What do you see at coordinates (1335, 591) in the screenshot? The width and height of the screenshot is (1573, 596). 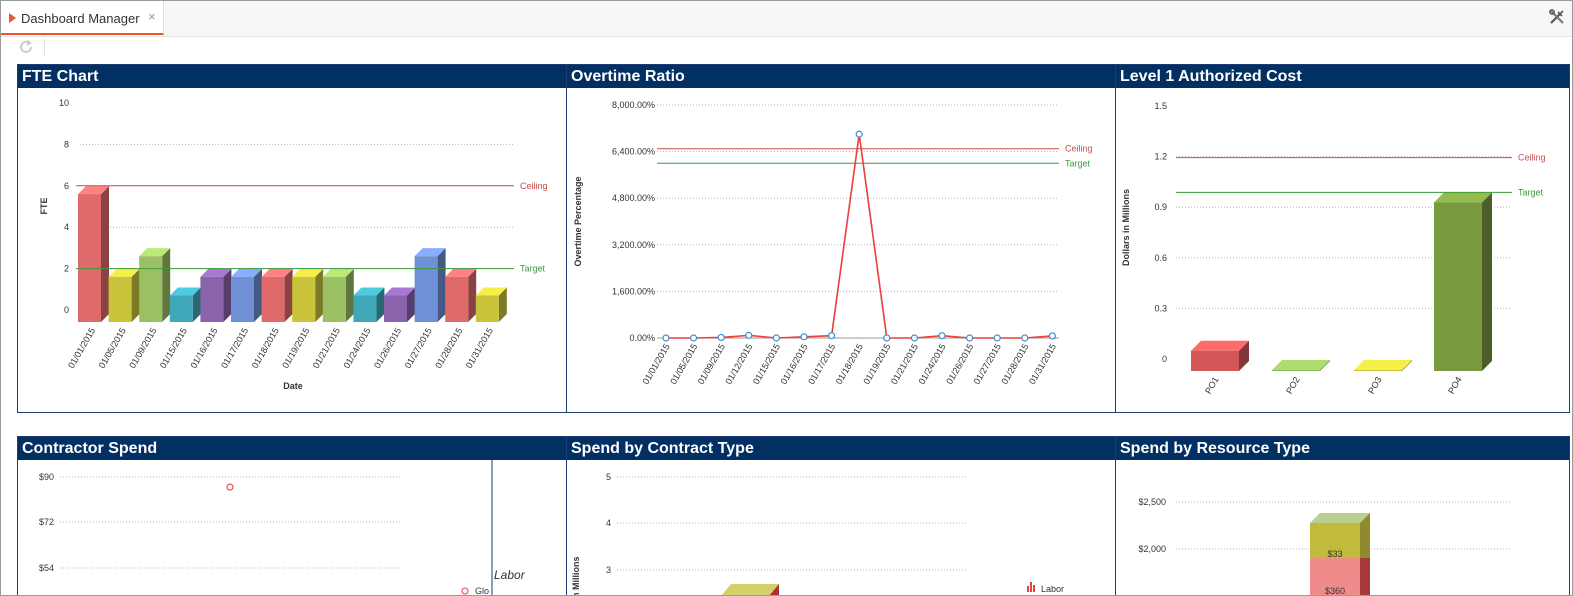 I see `data-label: $360` at bounding box center [1335, 591].